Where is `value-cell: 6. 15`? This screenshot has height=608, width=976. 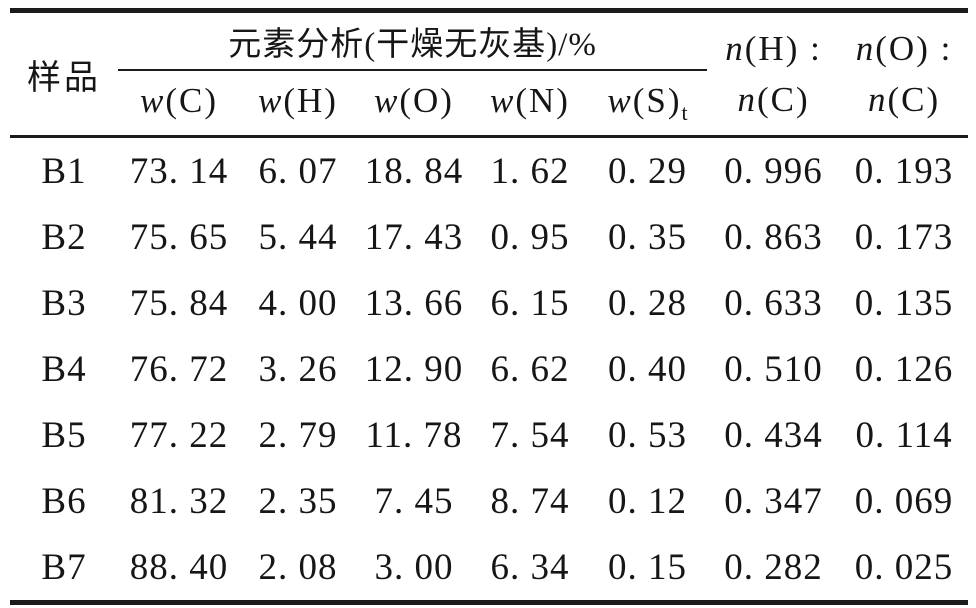 value-cell: 6. 15 is located at coordinates (530, 303).